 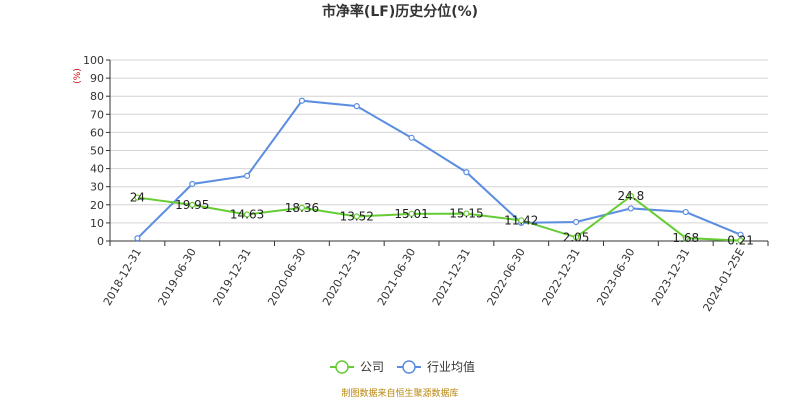 I want to click on data-label: 0.21, so click(x=740, y=241).